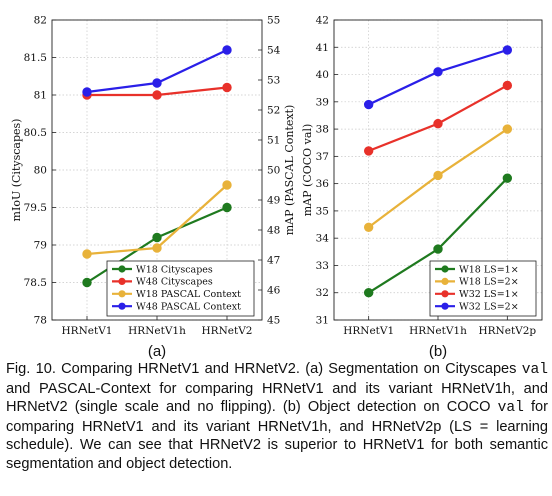  What do you see at coordinates (273, 171) in the screenshot?
I see `y2-tick-label: 50` at bounding box center [273, 171].